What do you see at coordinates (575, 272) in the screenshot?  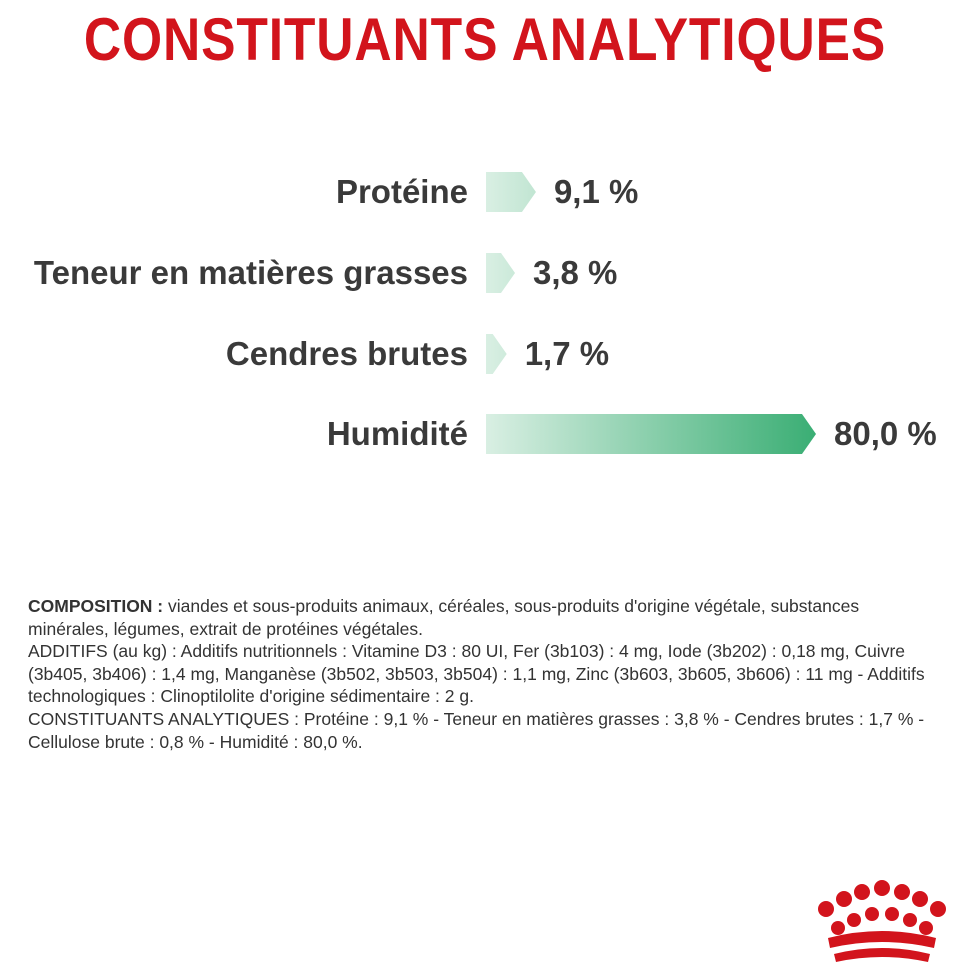 I see `bar-value-1: 3,8 %` at bounding box center [575, 272].